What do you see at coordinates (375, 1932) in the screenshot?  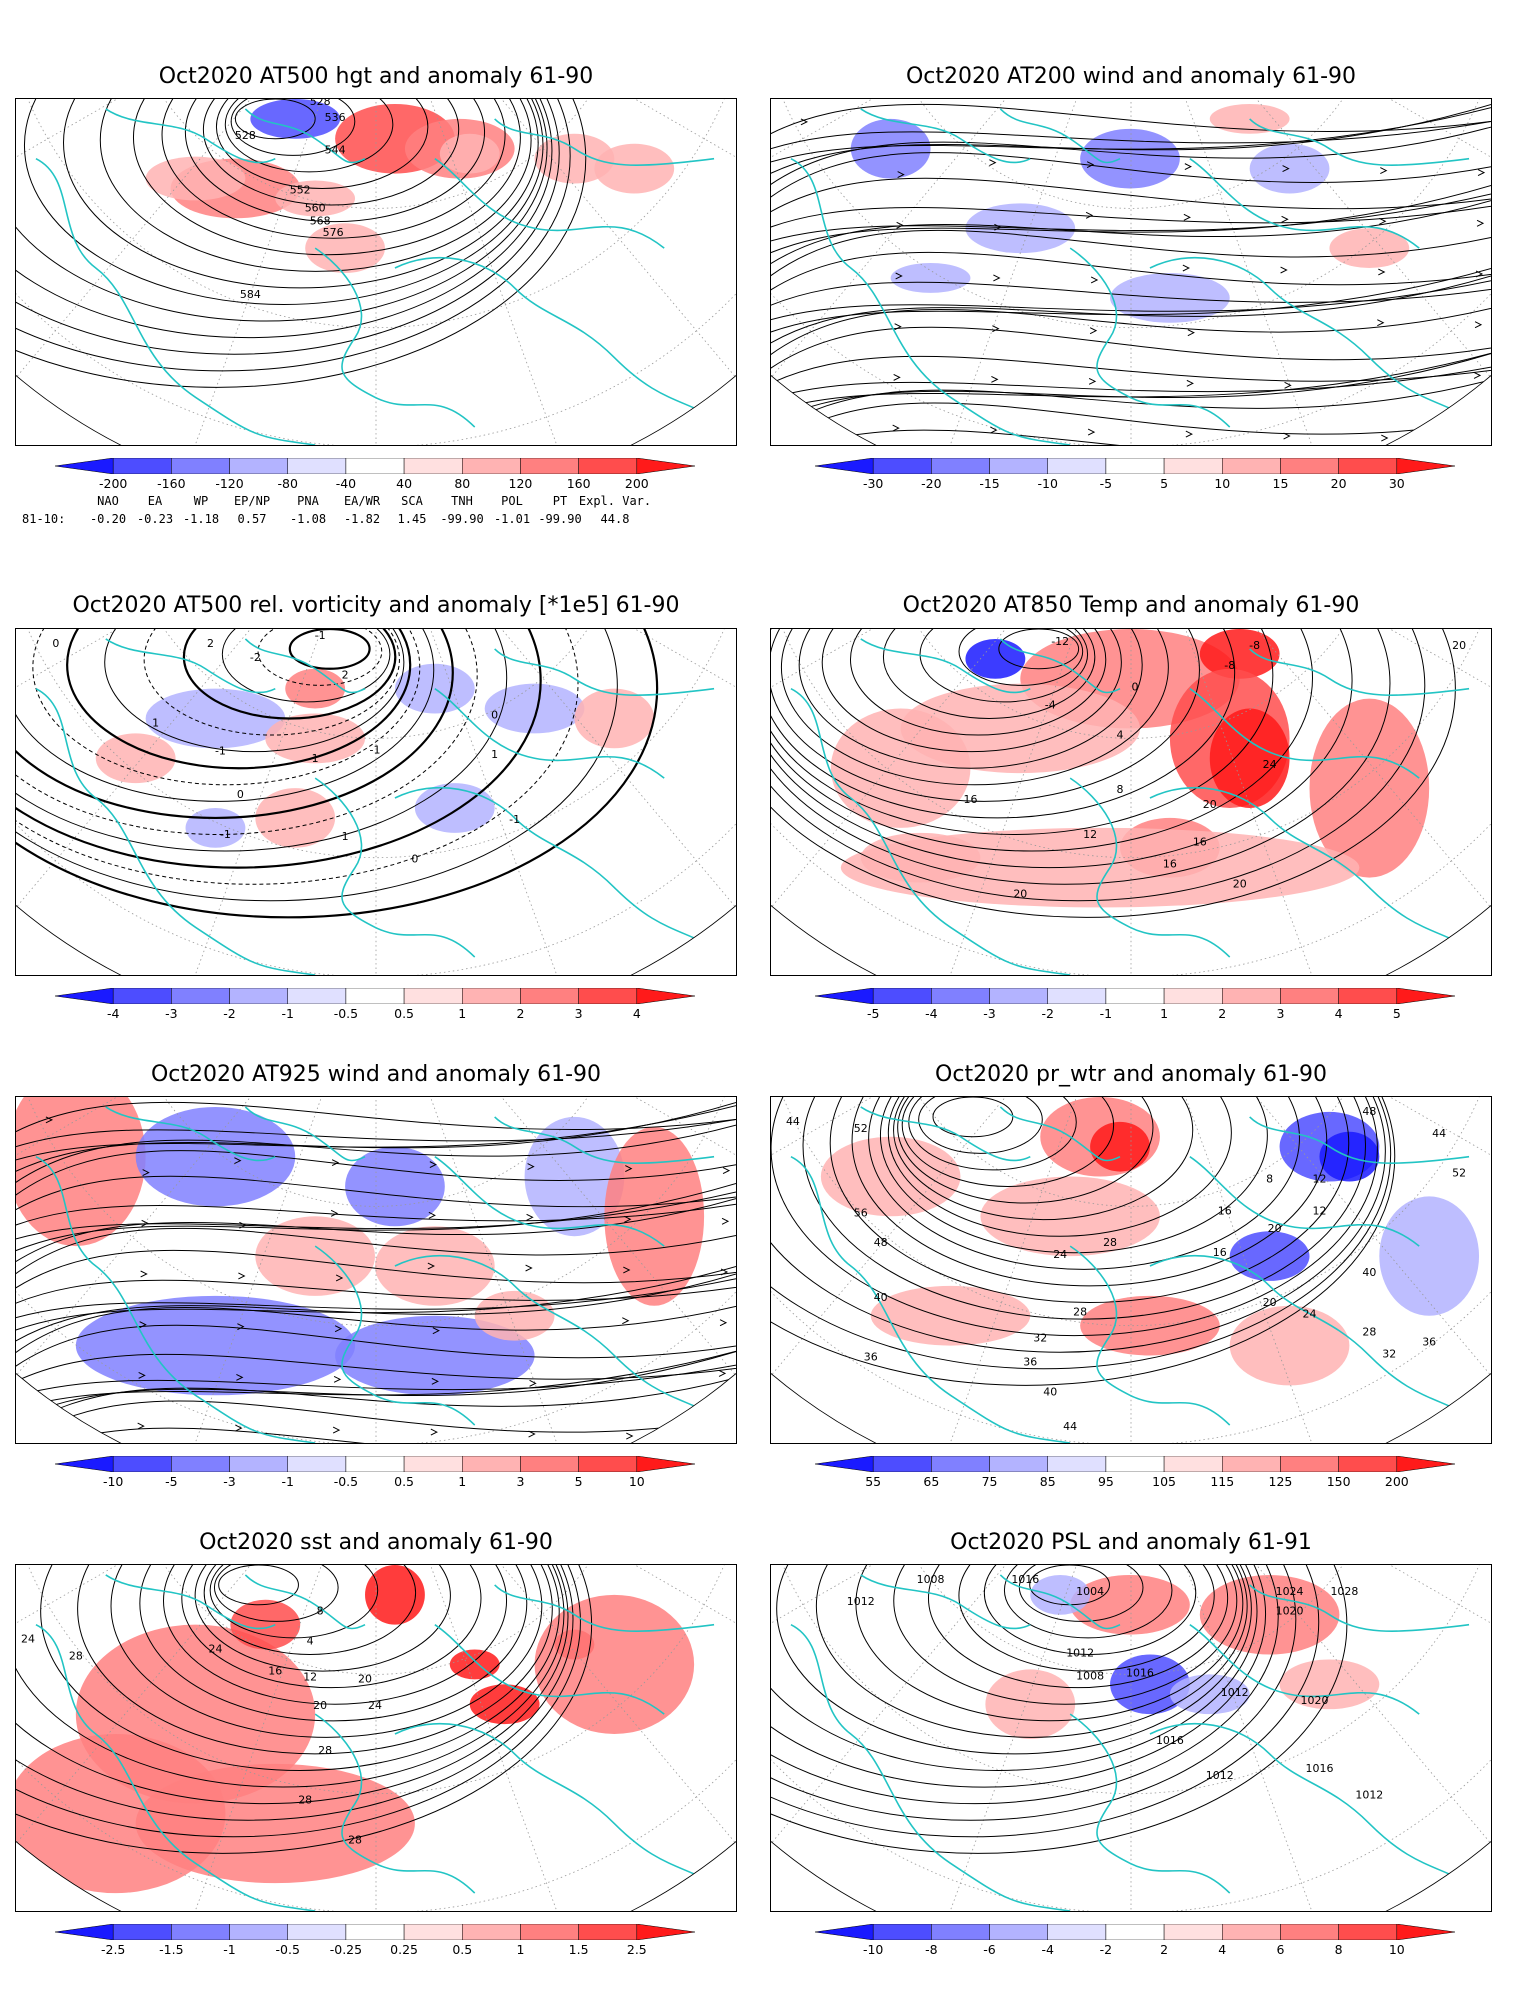 I see `colorbar-svg` at bounding box center [375, 1932].